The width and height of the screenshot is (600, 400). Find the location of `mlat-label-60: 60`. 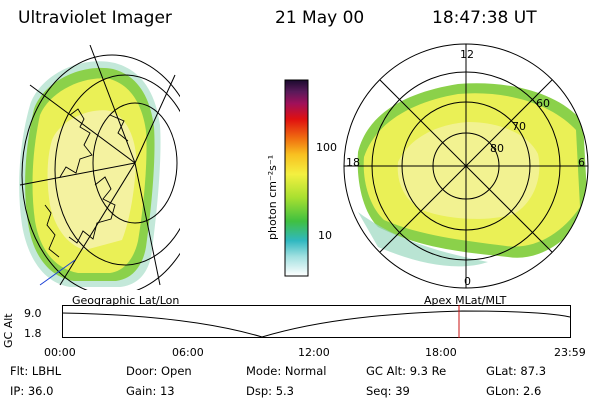

mlat-label-60: 60 is located at coordinates (543, 103).